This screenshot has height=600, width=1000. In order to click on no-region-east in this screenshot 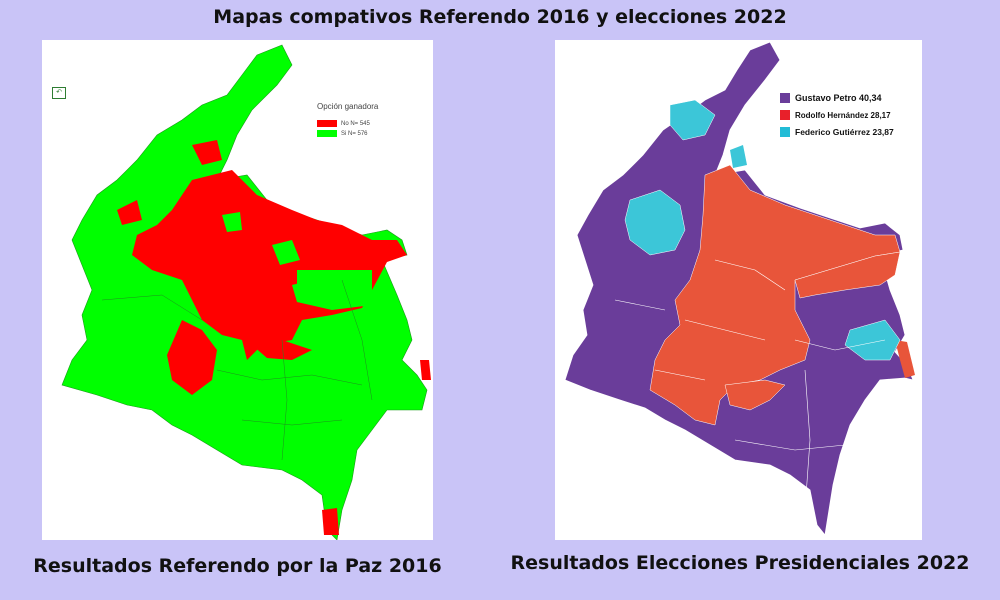, I will do `click(282, 350)`.